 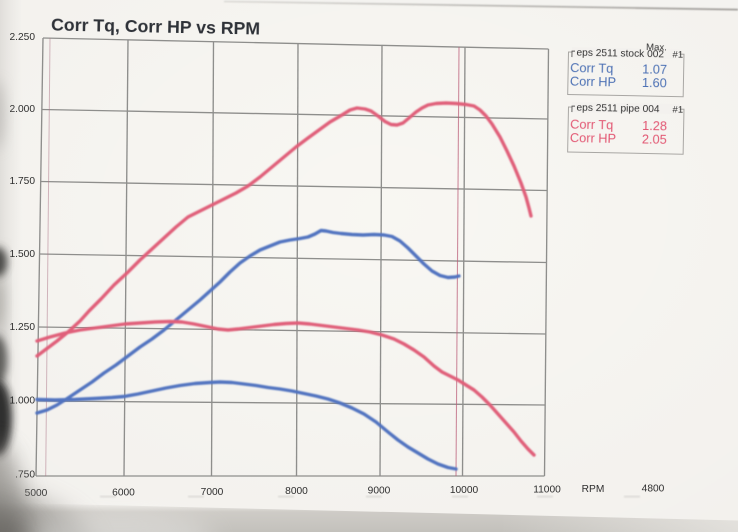 I want to click on svg-text: RPM, so click(x=593, y=489).